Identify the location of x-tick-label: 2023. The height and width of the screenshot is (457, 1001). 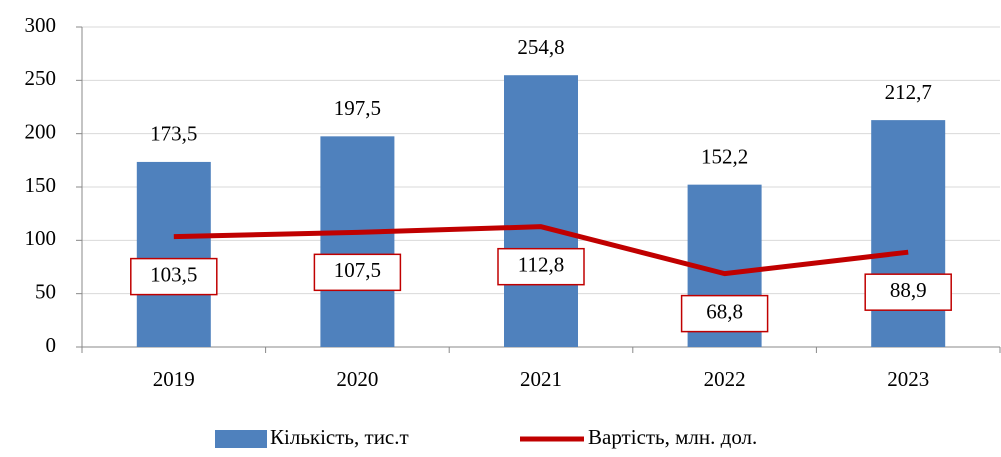
(908, 379).